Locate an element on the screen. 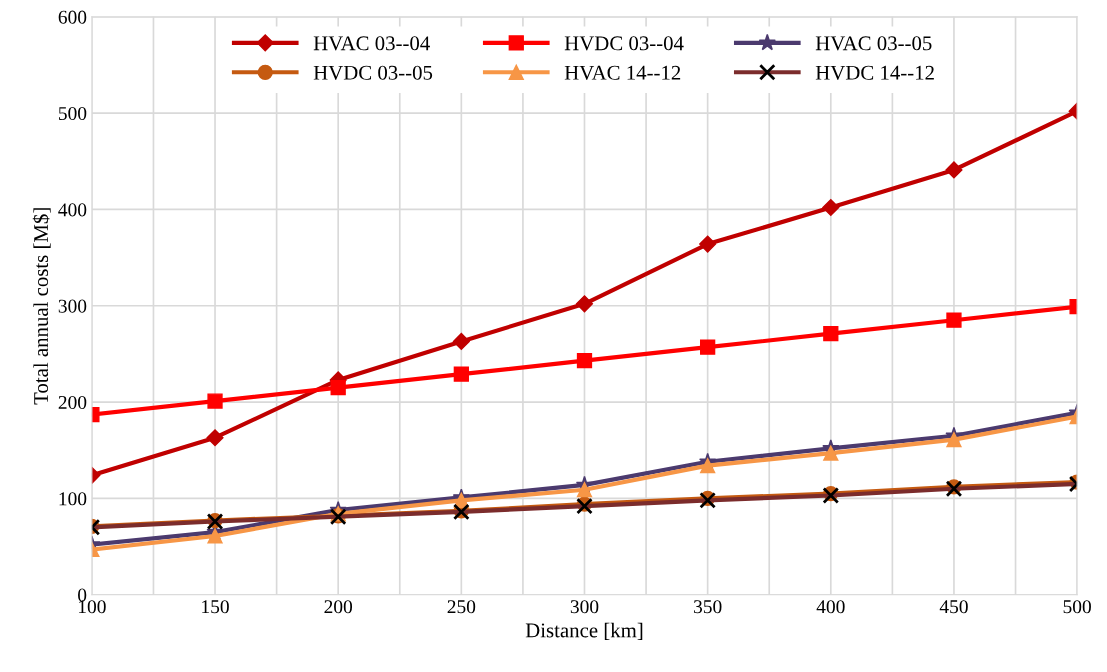 The height and width of the screenshot is (672, 1107). legend-label: HVAC 03--05 is located at coordinates (873, 43).